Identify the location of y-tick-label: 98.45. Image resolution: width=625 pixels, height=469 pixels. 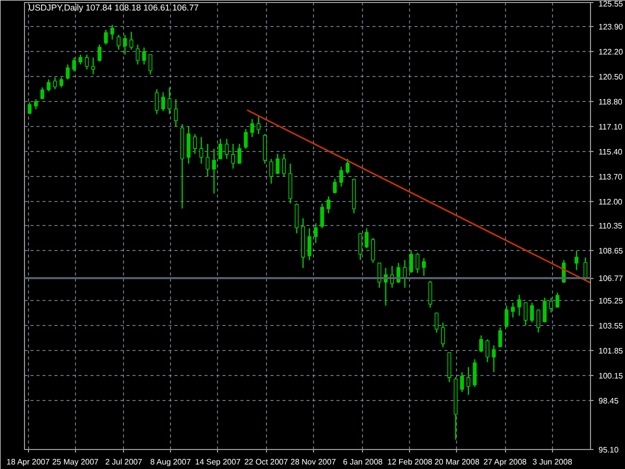
(609, 401).